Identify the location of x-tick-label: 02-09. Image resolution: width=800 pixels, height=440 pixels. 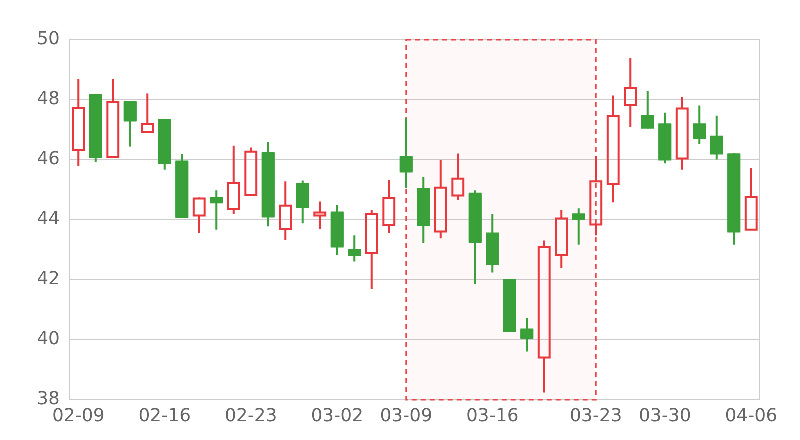
(78, 415).